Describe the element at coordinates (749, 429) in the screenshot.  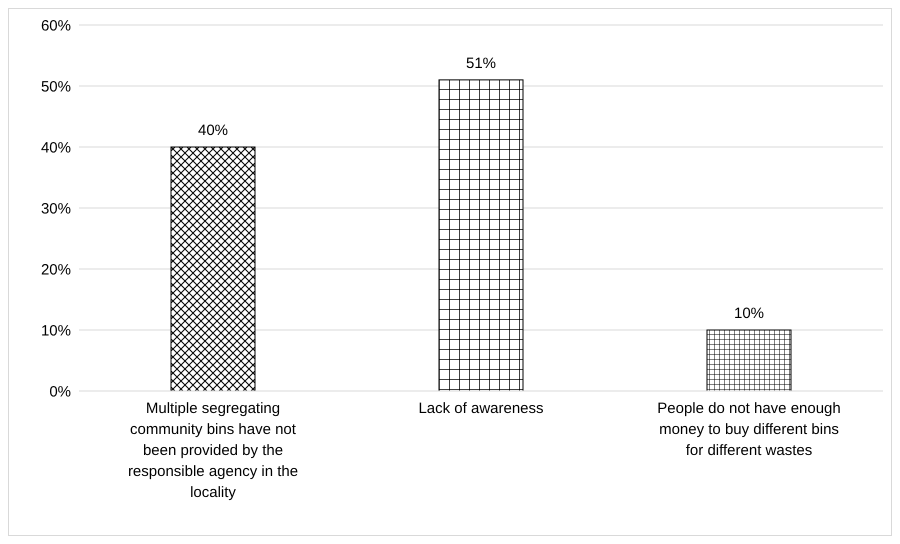
I see `x-tick-label: People do not have enough money to buy different bins for different wastes` at that location.